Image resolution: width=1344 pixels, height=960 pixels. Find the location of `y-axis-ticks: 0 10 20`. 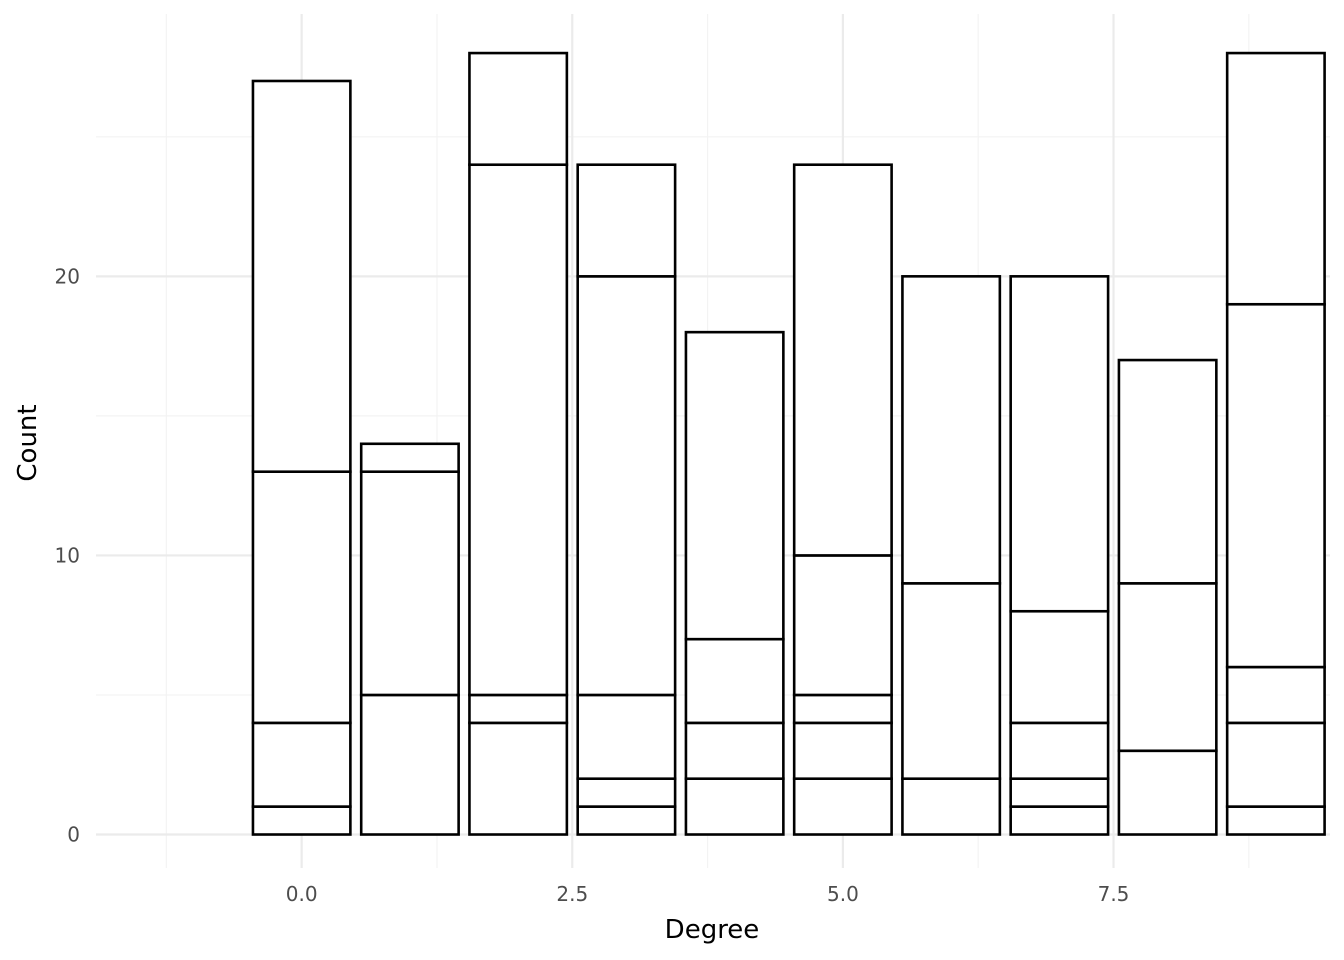

y-axis-ticks: 0 10 20 is located at coordinates (67, 555).